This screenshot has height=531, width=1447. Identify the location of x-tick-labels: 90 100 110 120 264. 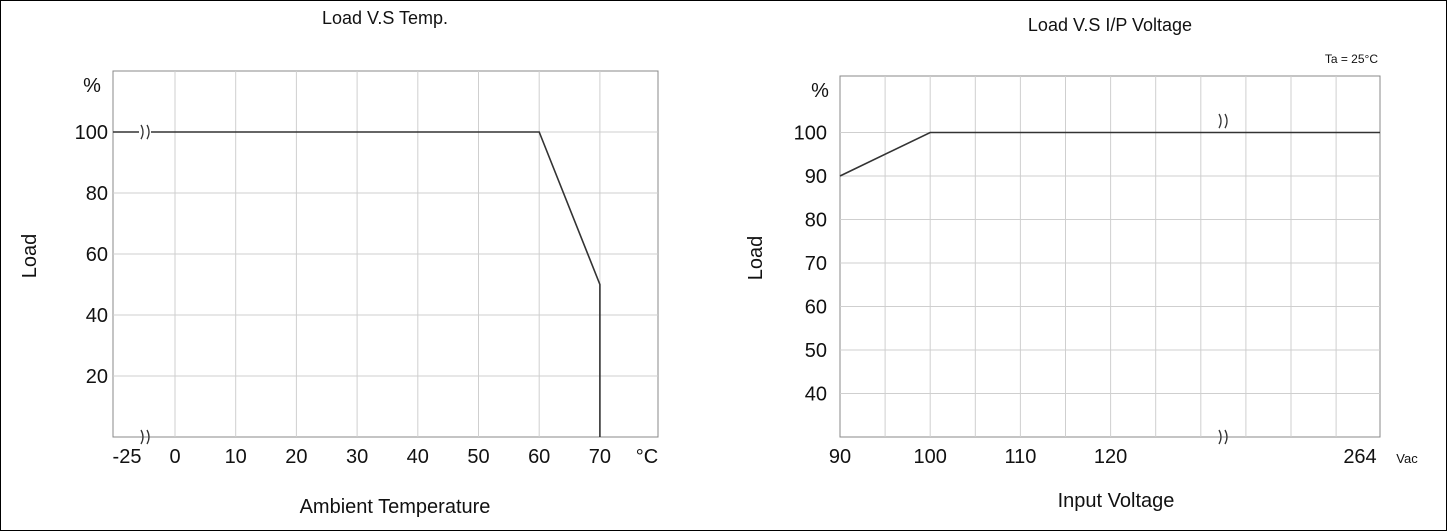
(1103, 457).